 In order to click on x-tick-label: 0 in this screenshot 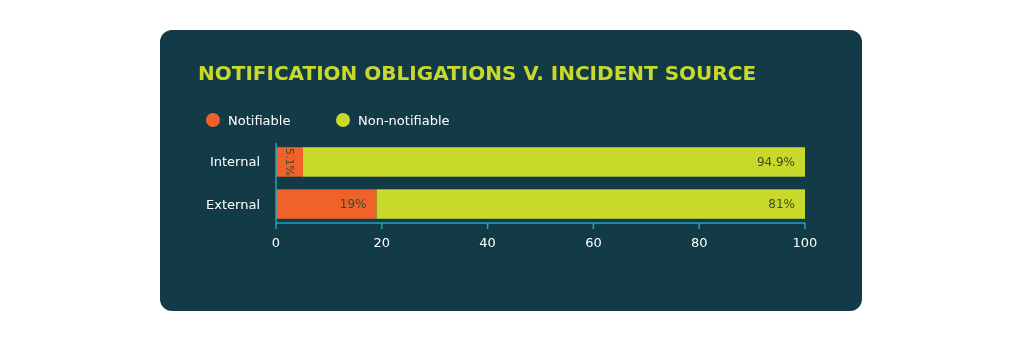, I will do `click(276, 242)`.